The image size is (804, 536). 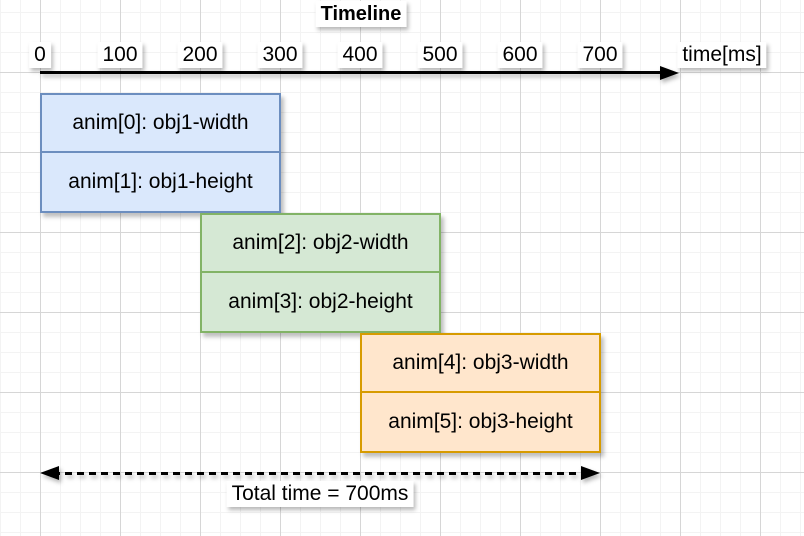 I want to click on time-axis-arrowhead-icon, so click(x=669, y=73).